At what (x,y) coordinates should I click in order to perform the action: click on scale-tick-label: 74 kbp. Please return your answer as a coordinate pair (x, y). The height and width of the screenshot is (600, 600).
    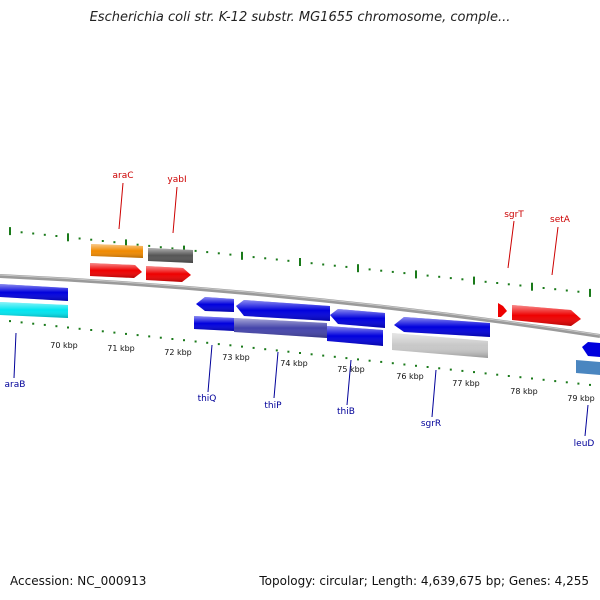
    Looking at the image, I should click on (294, 363).